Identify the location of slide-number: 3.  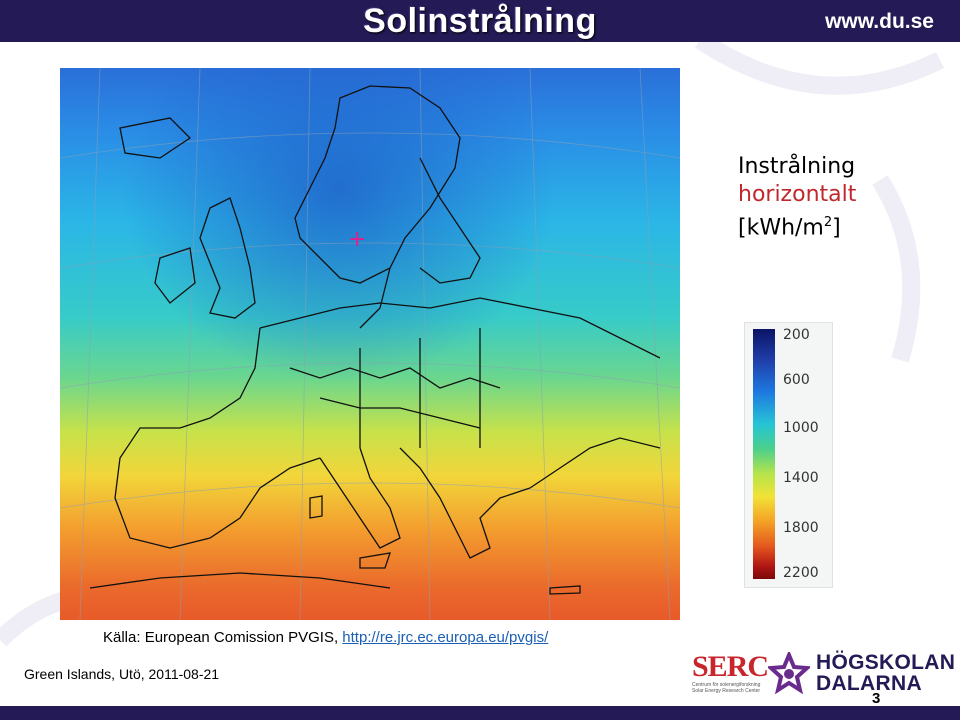
(876, 698).